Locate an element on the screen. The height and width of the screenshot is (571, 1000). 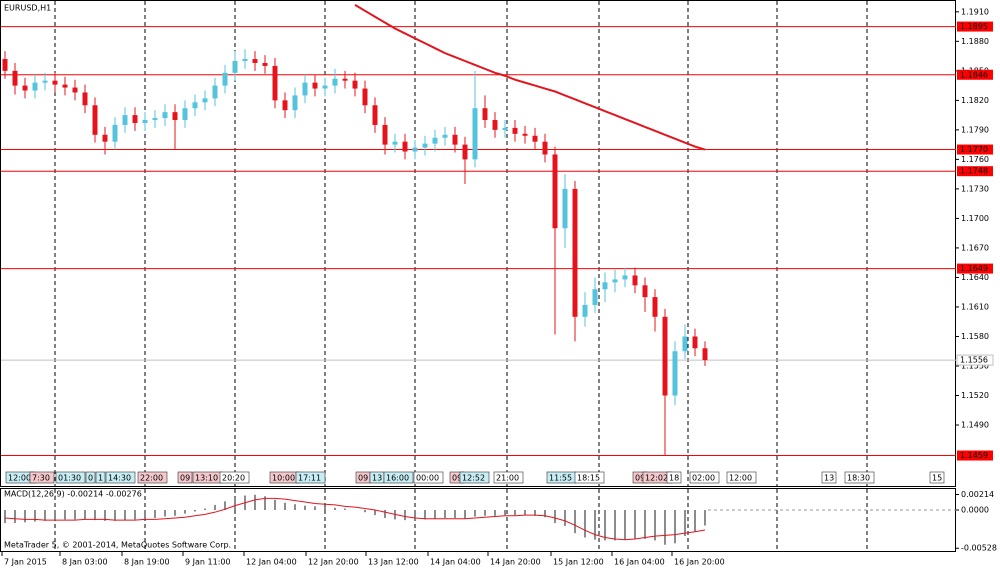
event-label: 14:30 is located at coordinates (119, 478).